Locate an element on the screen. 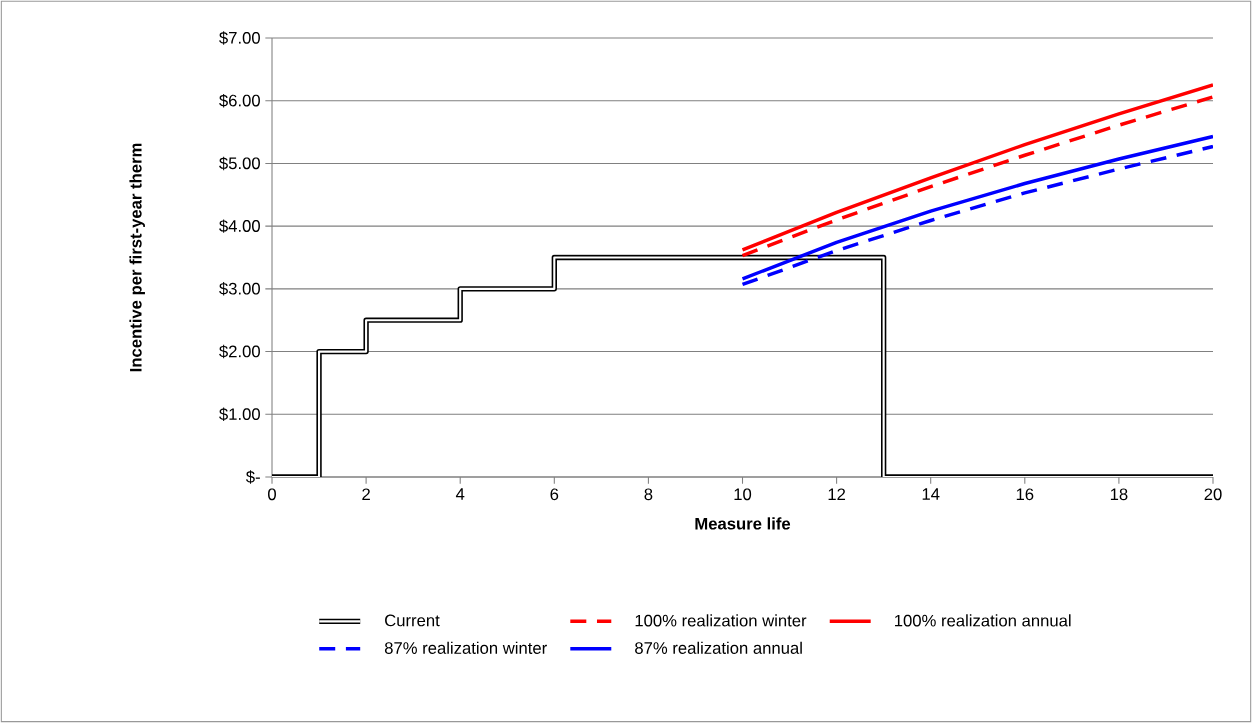 This screenshot has width=1252, height=723. x-tick-label: 16 is located at coordinates (1025, 494).